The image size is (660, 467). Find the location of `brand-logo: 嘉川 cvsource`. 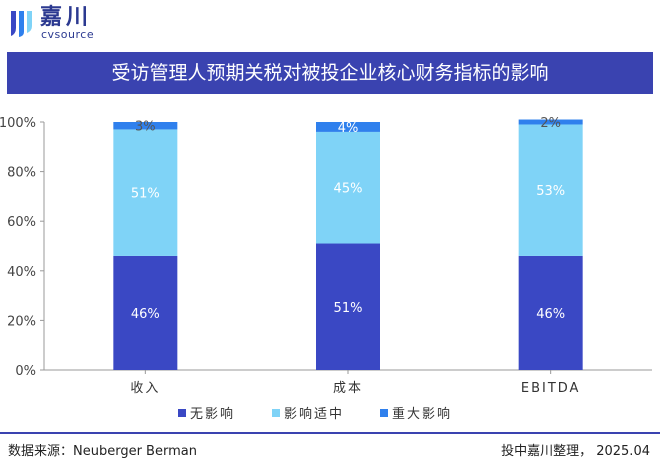

brand-logo: 嘉川 cvsource is located at coordinates (68, 23).